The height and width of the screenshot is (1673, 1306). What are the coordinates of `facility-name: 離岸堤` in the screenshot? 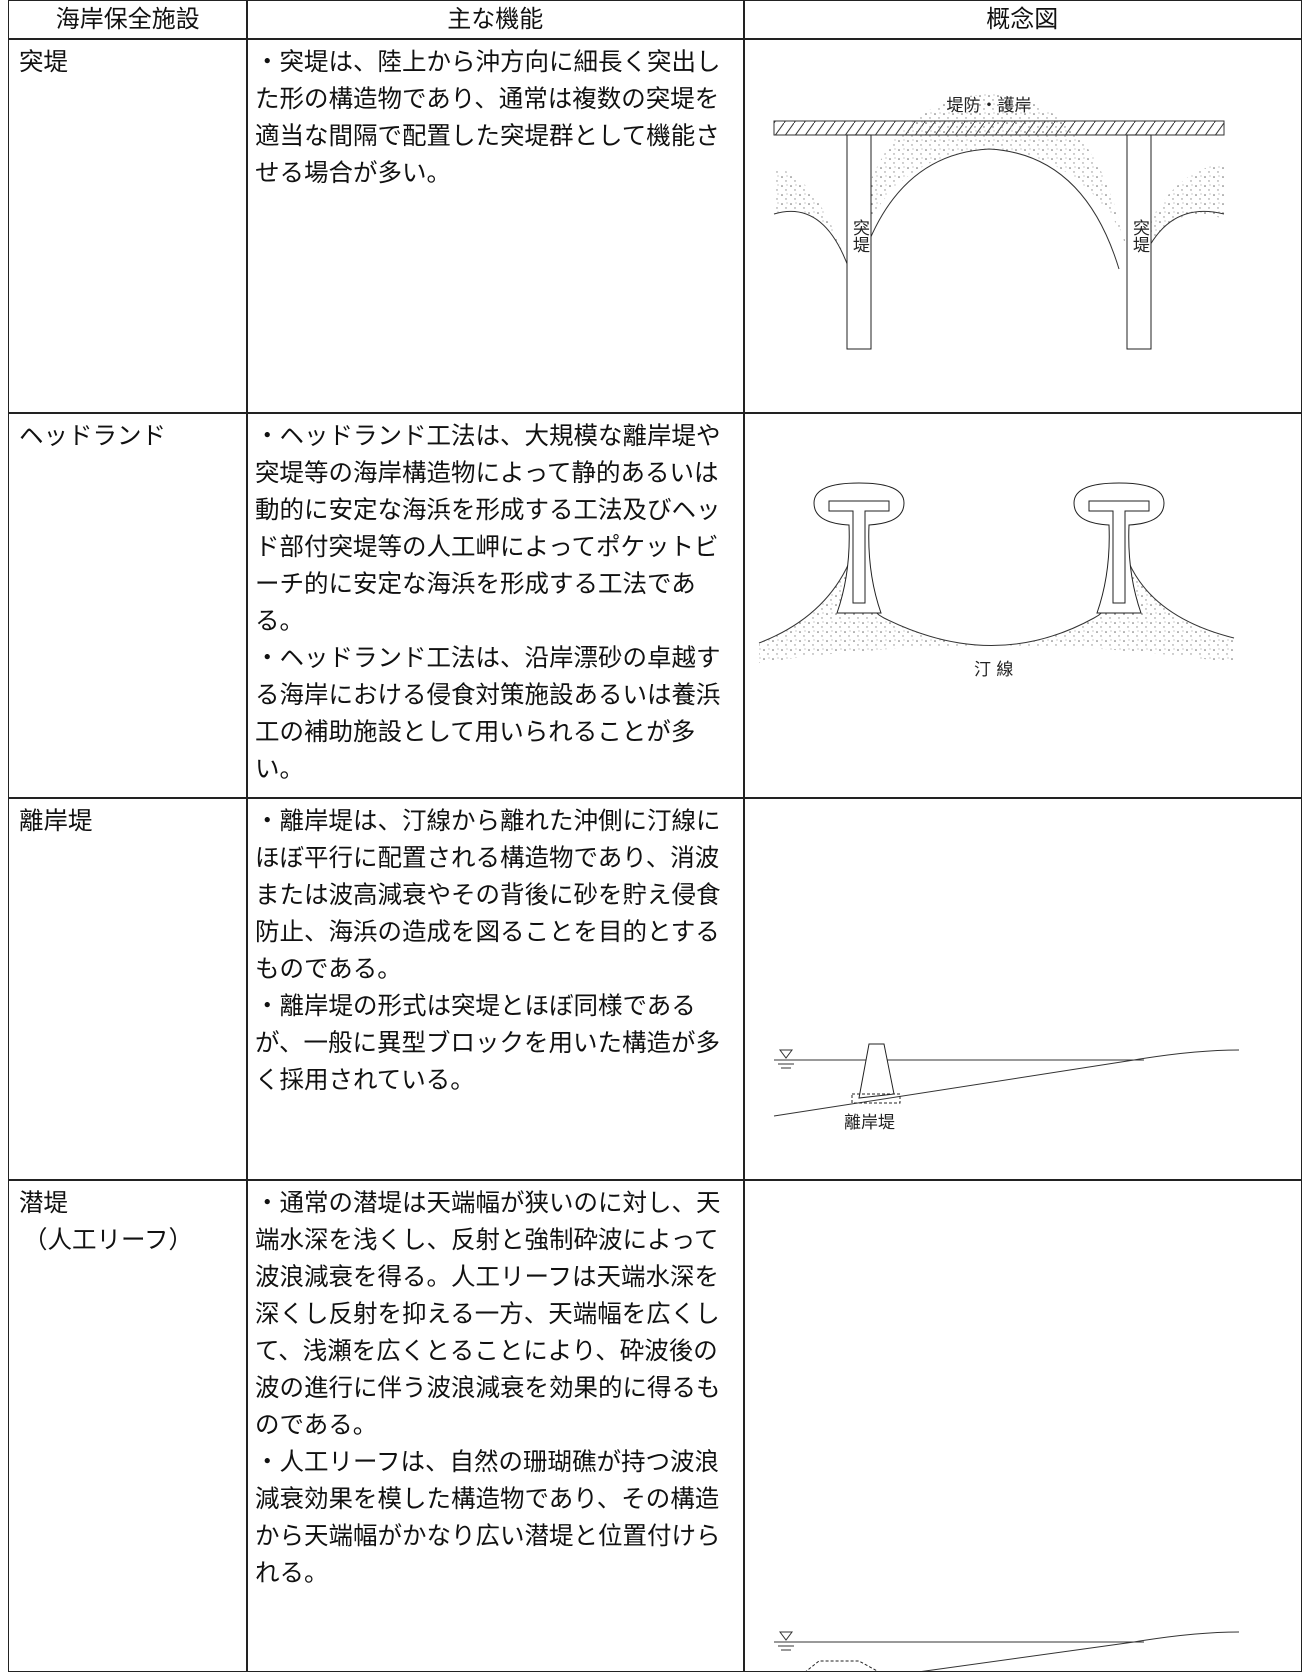 It's located at (128, 989).